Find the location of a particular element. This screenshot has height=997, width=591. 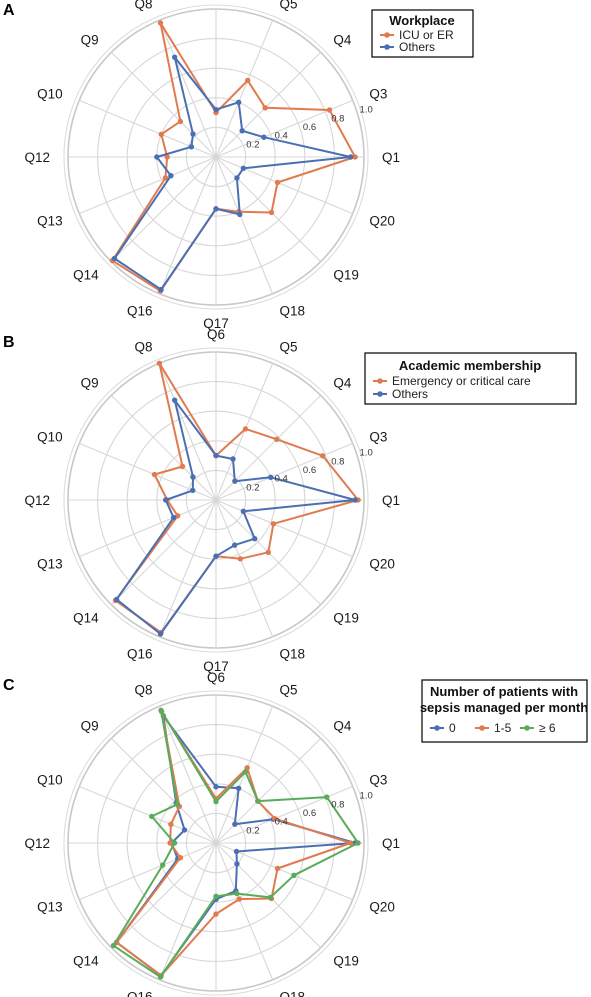

axis-label-q19: Q19 is located at coordinates (346, 960).